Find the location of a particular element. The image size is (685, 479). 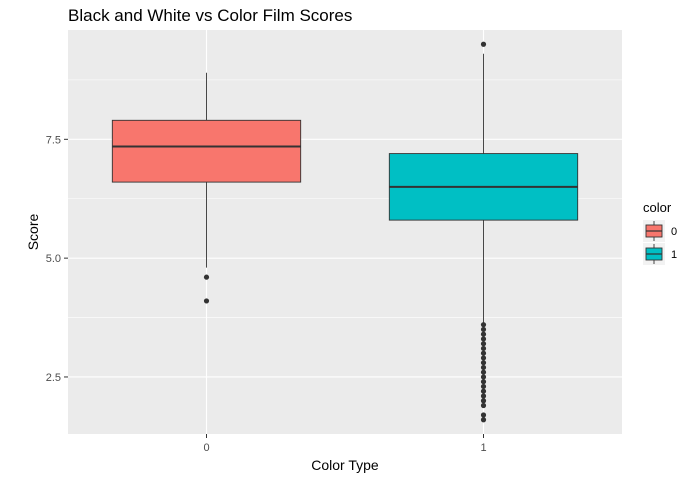

y-tick-label: 5.0 is located at coordinates (53, 259).